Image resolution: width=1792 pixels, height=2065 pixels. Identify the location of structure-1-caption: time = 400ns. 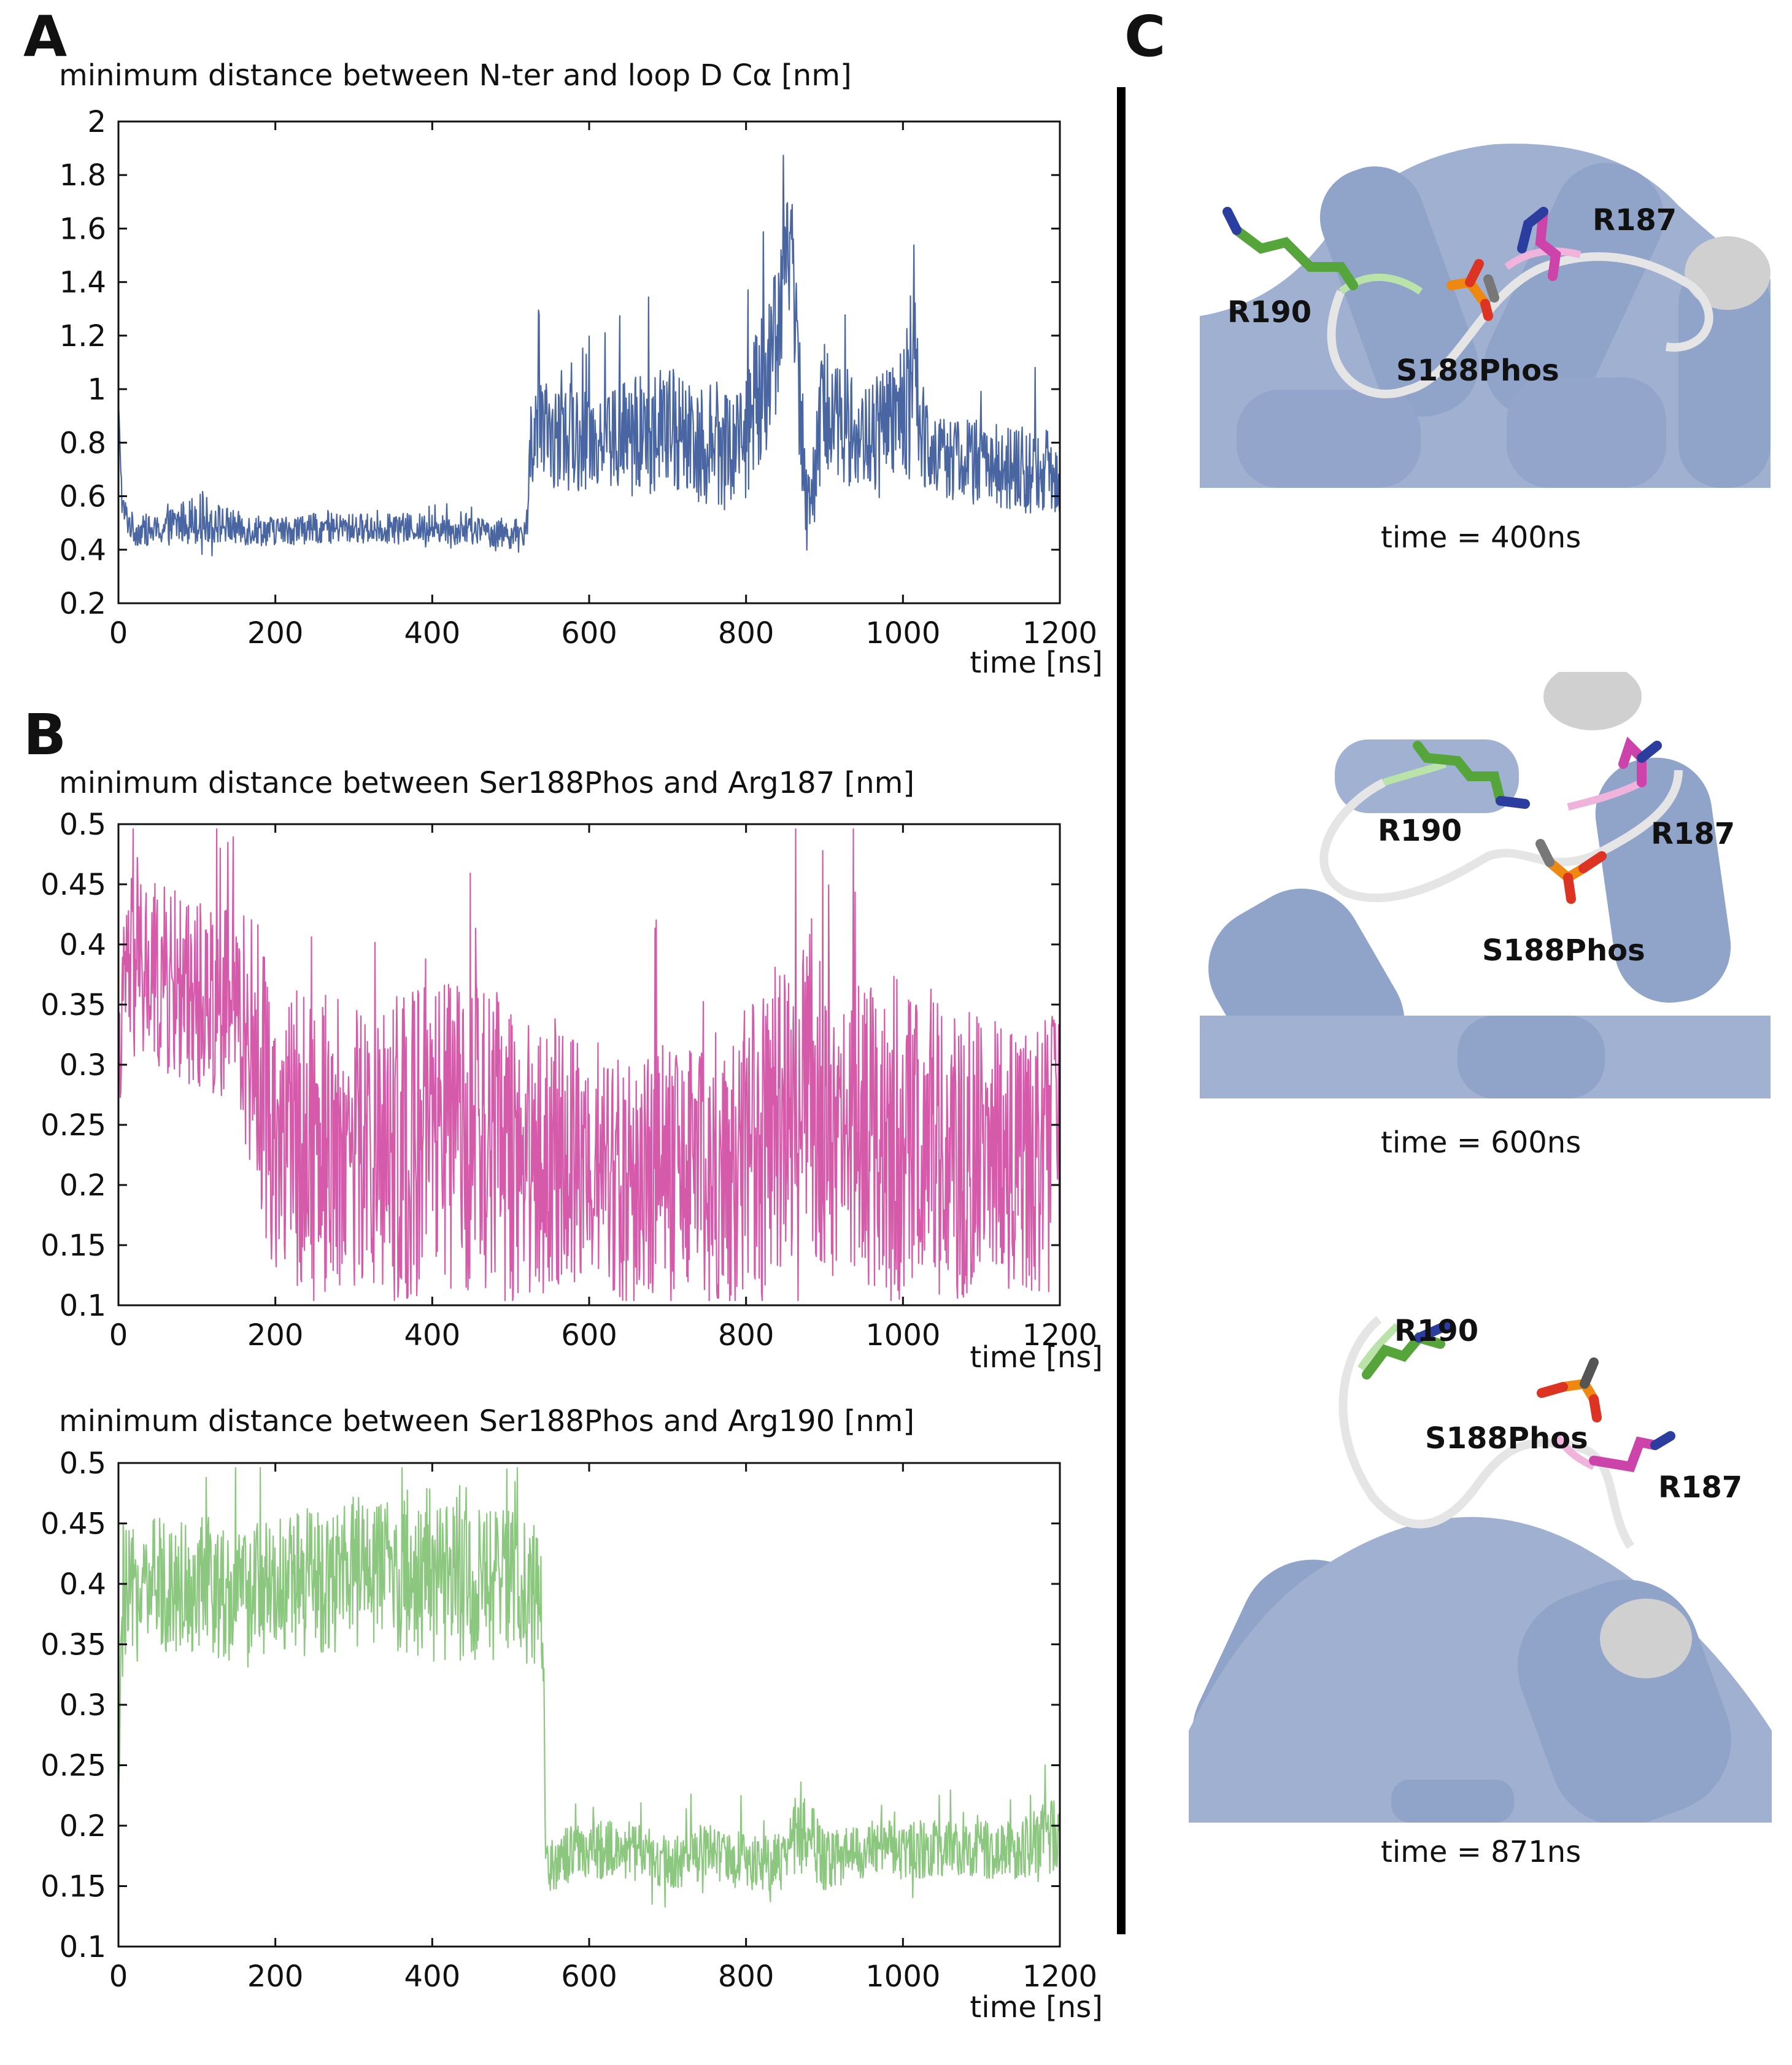
(1481, 537).